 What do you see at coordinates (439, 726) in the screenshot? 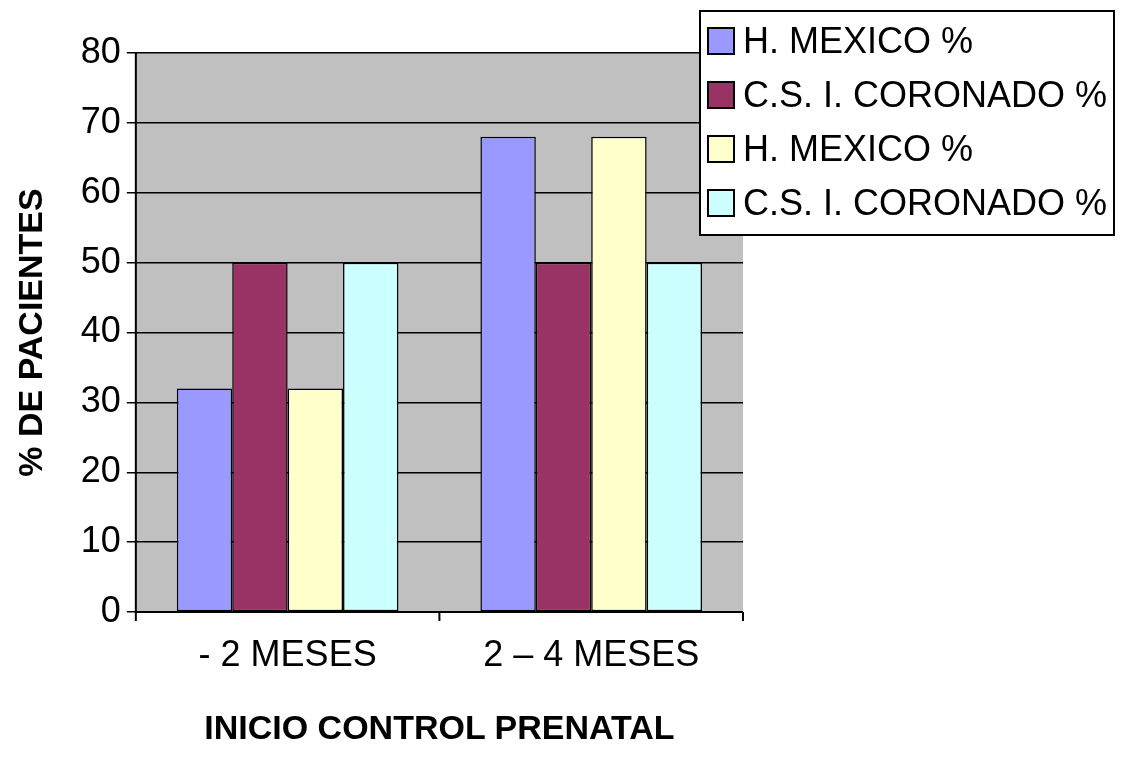
I see `x-axis-title: INICIO CONTROL PRENATAL` at bounding box center [439, 726].